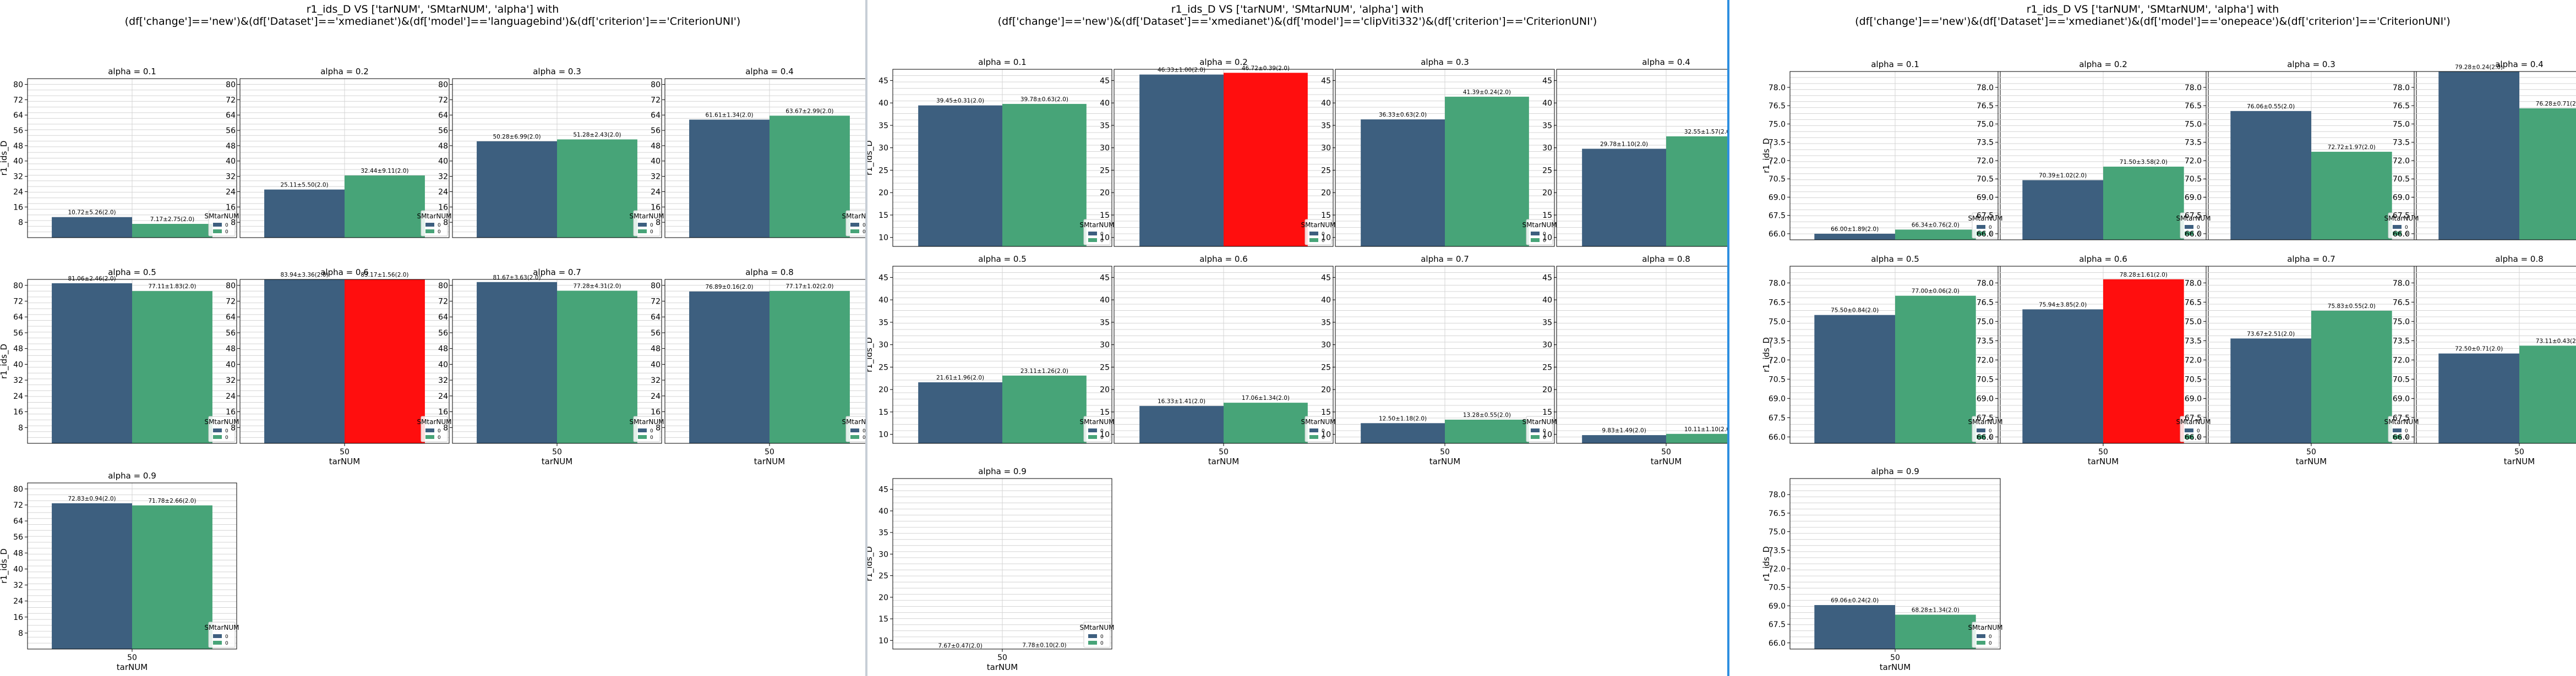  What do you see at coordinates (2479, 350) in the screenshot?
I see `bar-value-label: 72.50±0.71(2.0)` at bounding box center [2479, 350].